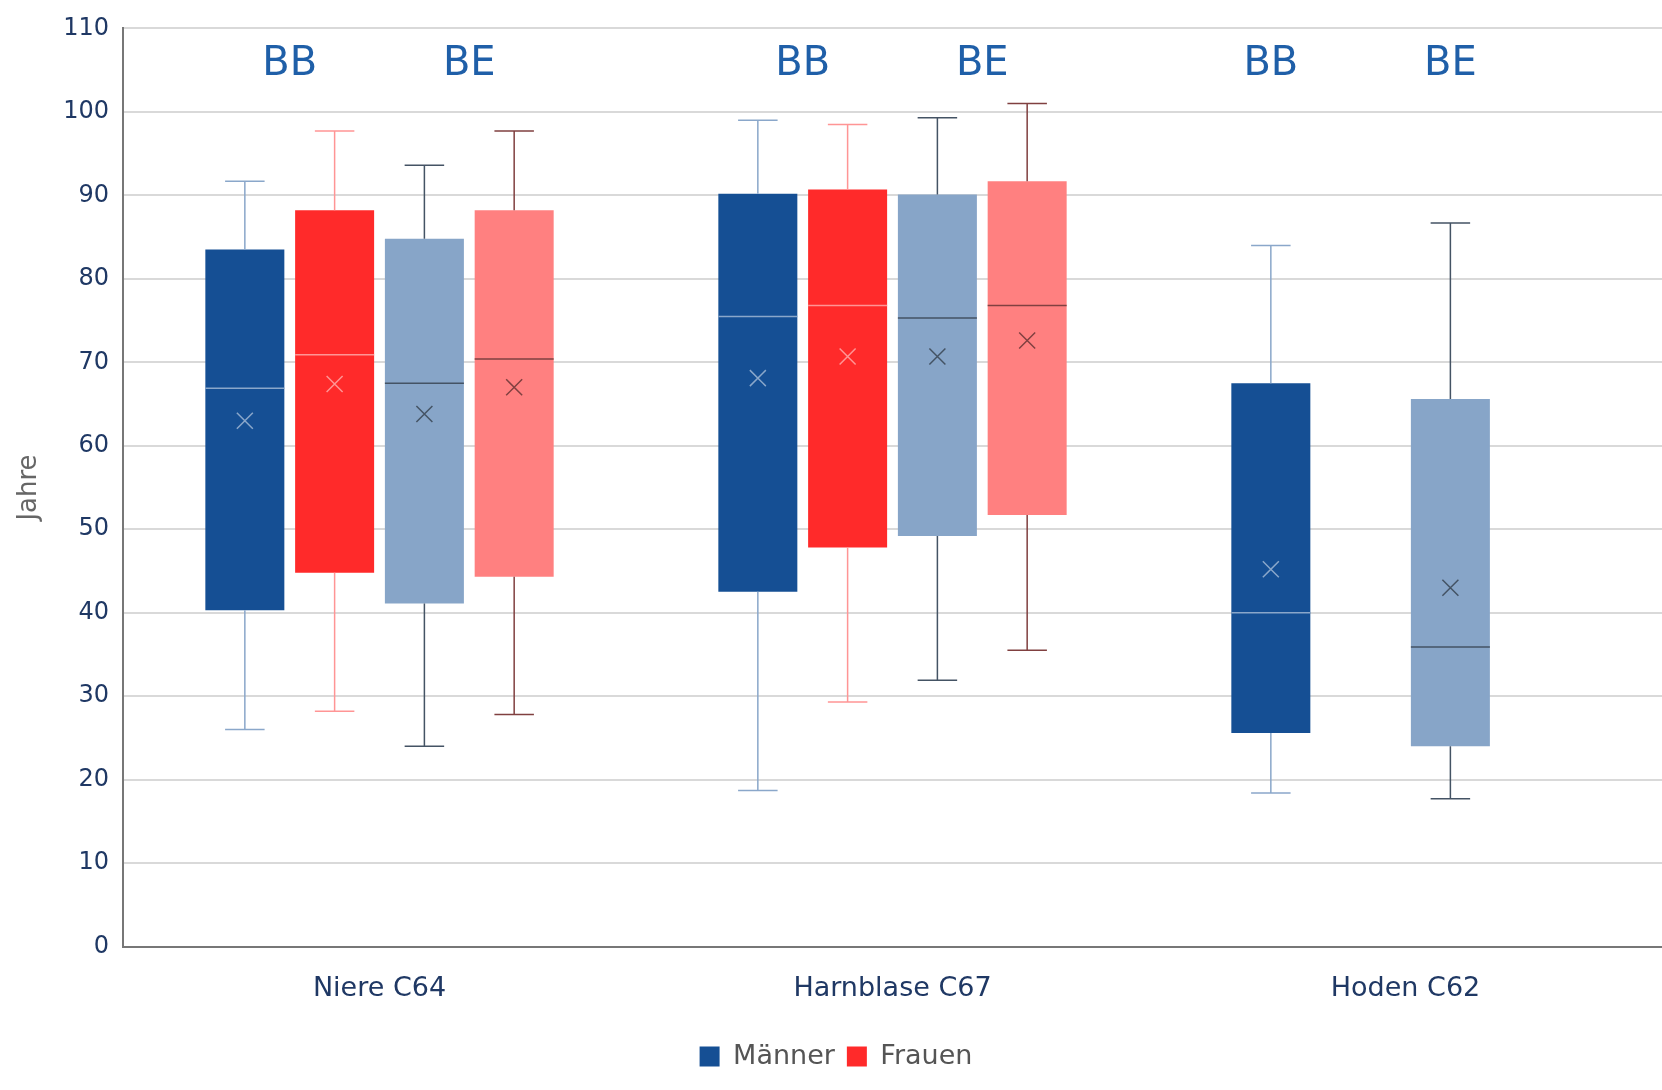  I want to click on y-tick-label: 100, so click(86, 110).